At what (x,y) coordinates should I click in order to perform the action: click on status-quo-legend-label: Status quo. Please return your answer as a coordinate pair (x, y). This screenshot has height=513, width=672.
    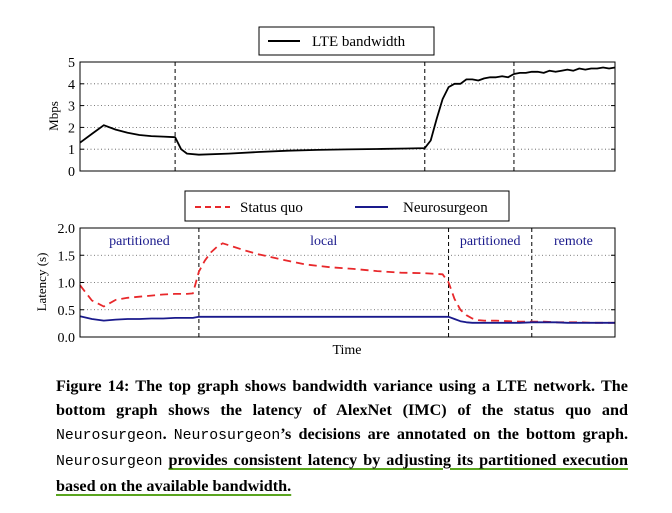
    Looking at the image, I should click on (271, 208).